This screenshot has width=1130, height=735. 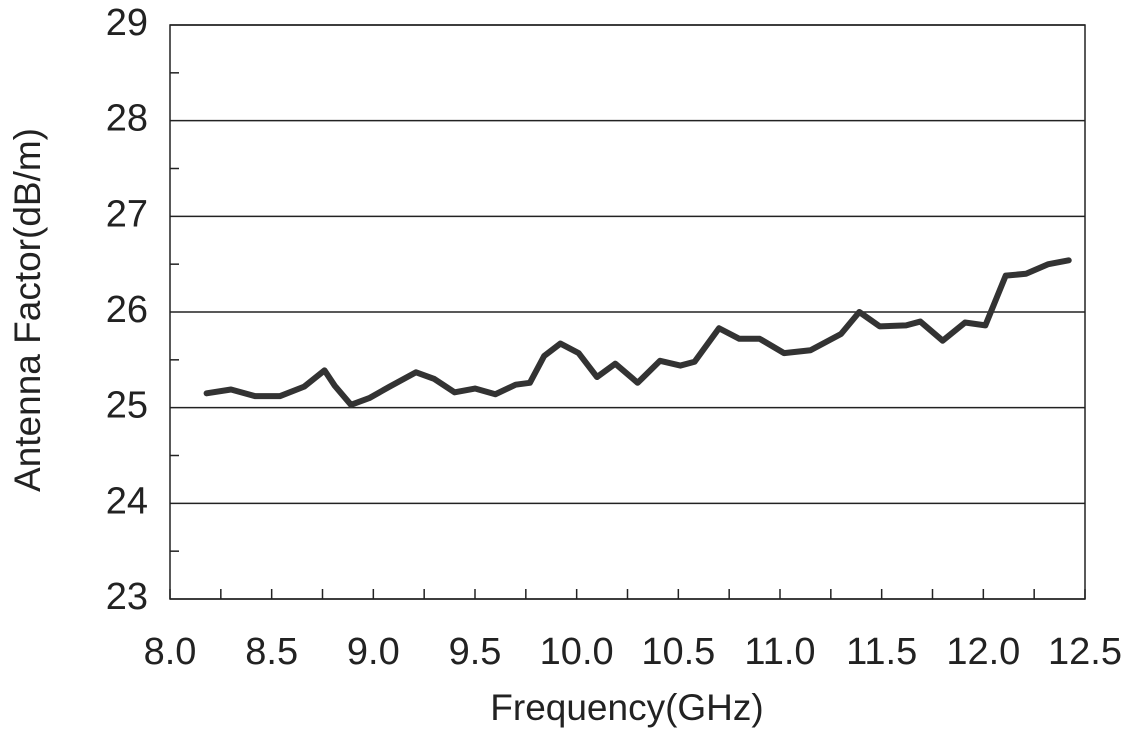 What do you see at coordinates (373, 652) in the screenshot?
I see `x-tick-label: 9.0` at bounding box center [373, 652].